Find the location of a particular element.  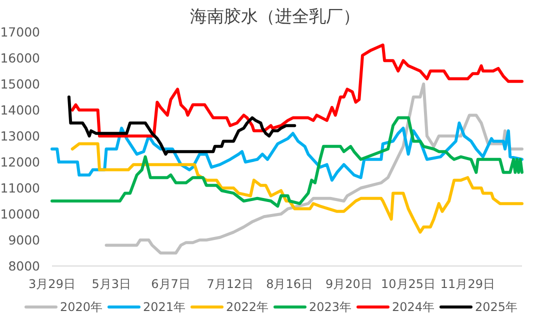

legend-item: 2025年 is located at coordinates (479, 307).